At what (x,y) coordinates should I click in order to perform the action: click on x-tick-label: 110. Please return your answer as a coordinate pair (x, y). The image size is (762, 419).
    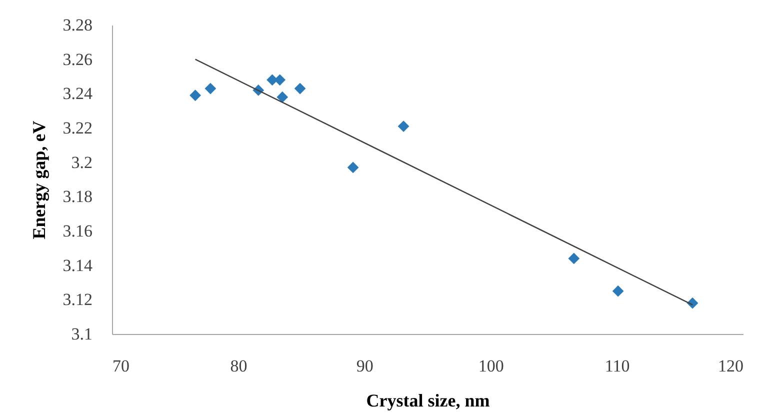
    Looking at the image, I should click on (617, 366).